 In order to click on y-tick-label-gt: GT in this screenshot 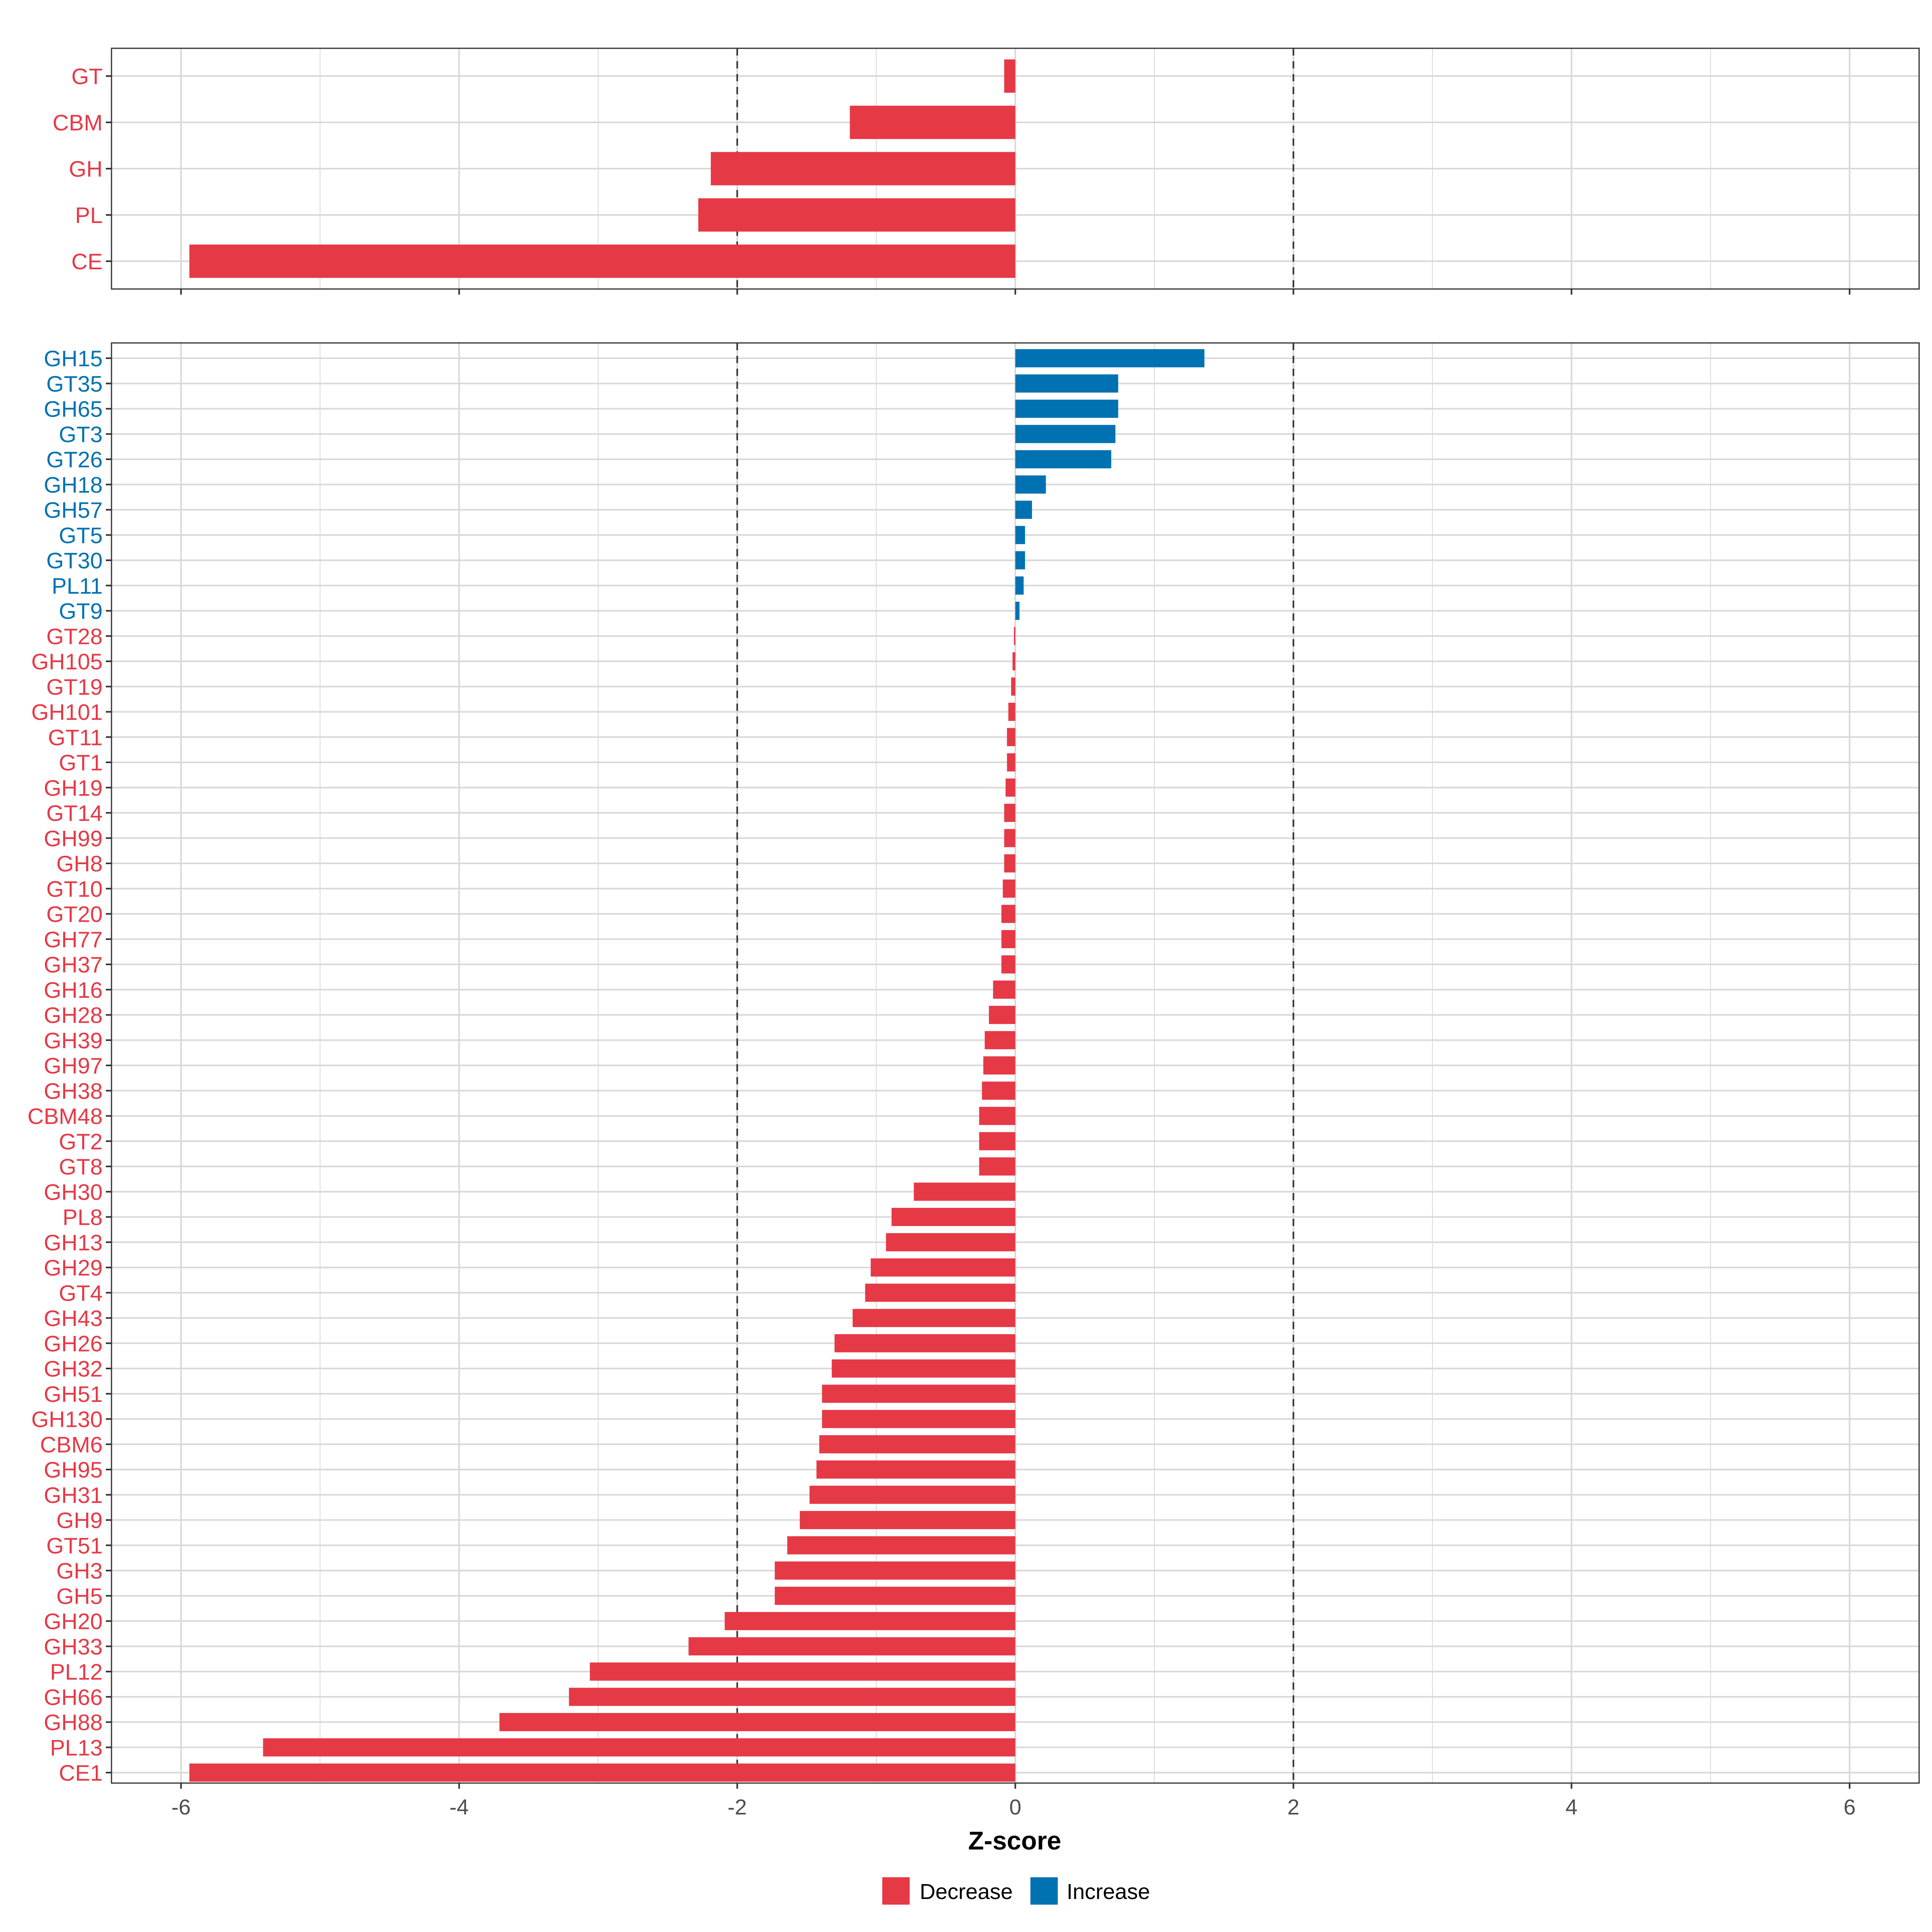, I will do `click(87, 76)`.